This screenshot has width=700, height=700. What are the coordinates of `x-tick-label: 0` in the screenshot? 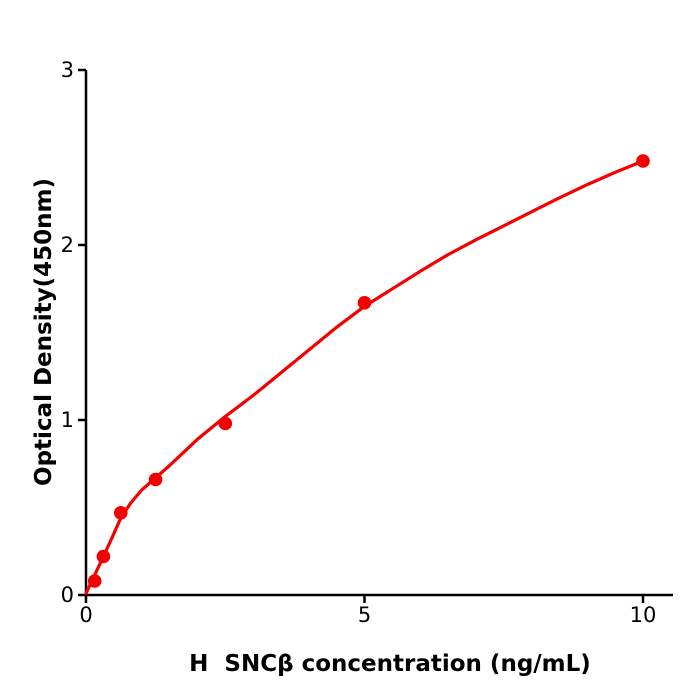 It's located at (86, 615).